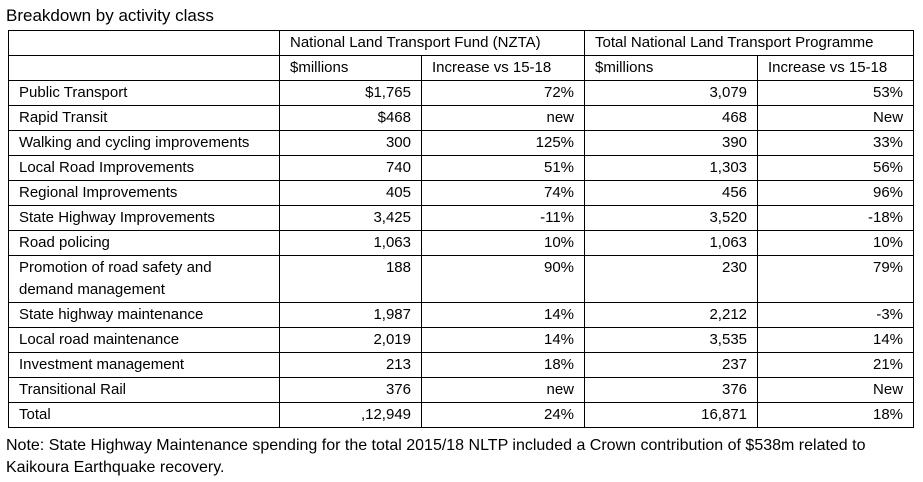  What do you see at coordinates (144, 415) in the screenshot?
I see `row-label: Total` at bounding box center [144, 415].